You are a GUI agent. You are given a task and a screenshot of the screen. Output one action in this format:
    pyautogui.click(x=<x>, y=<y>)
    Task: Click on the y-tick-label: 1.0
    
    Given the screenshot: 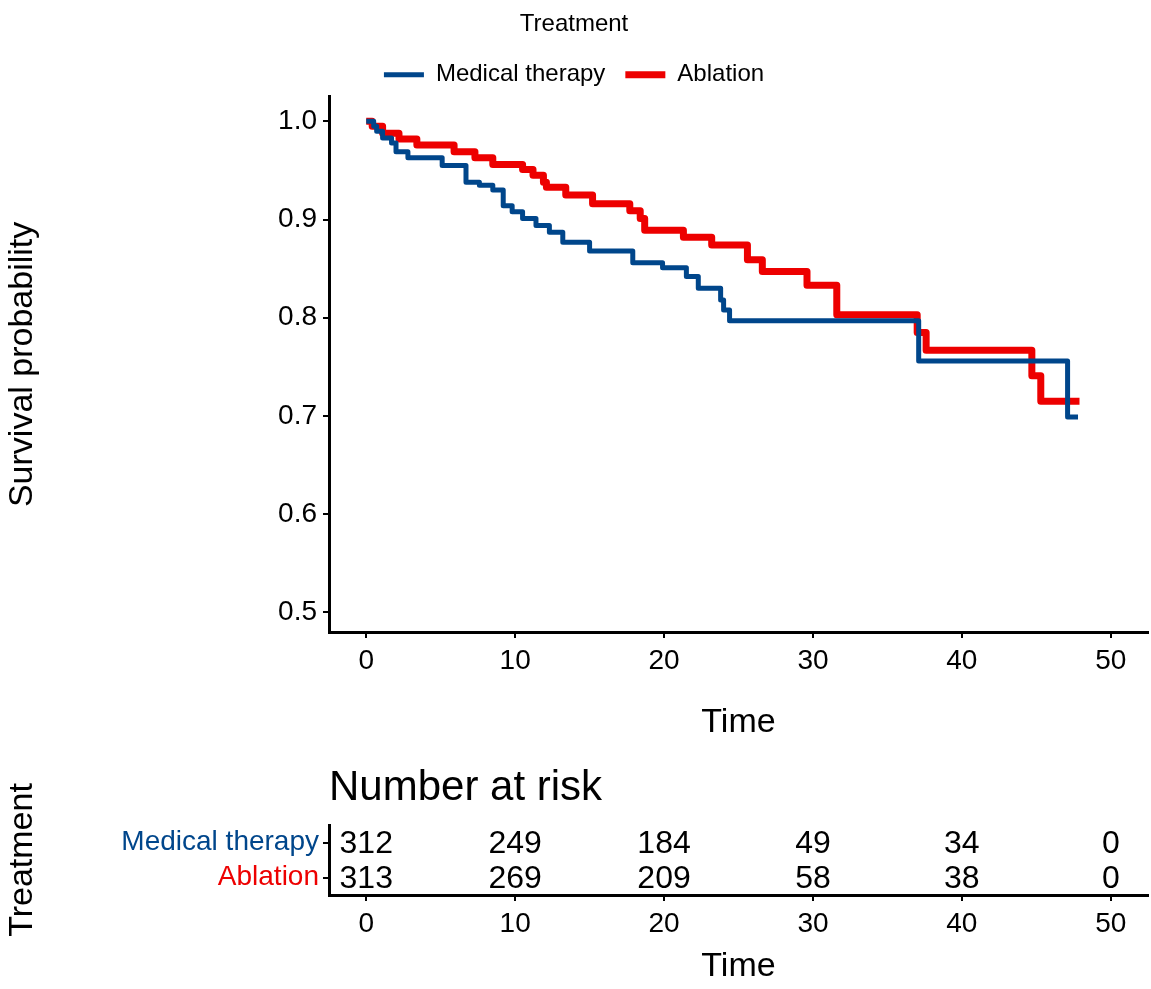 What is the action you would take?
    pyautogui.click(x=297, y=120)
    